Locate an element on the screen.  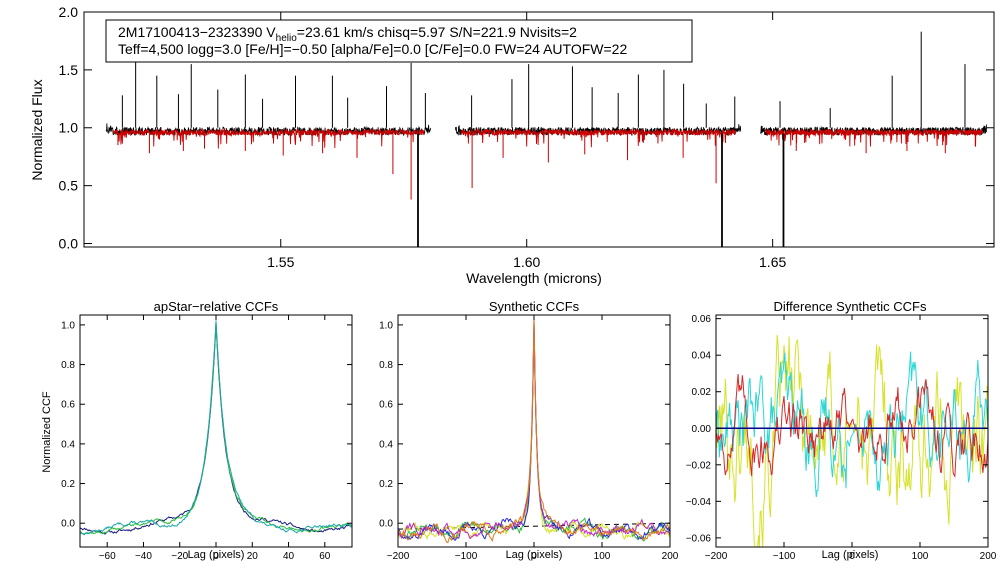
synthetic-ccf-ticks: −200 −100 0 100 200 0.0 0.2 0.4 0.6 0.8 1.0 is located at coordinates (529, 438).